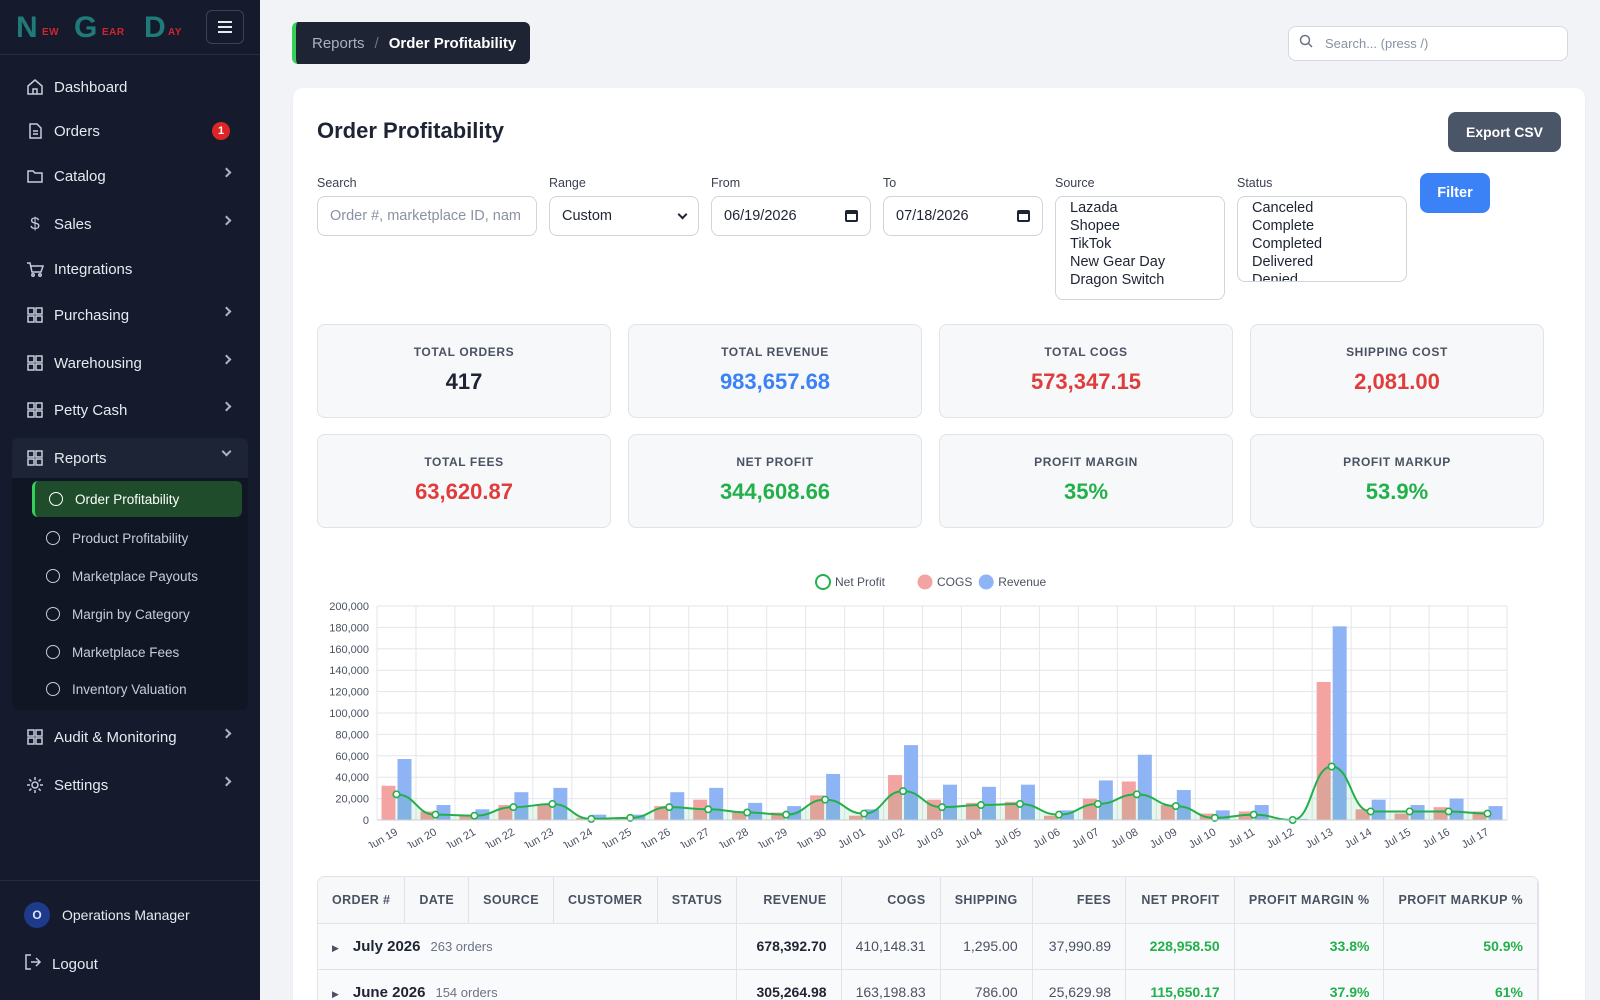 The height and width of the screenshot is (1000, 1600). I want to click on sidebar-item-petty-cash: Petty Cash, so click(130, 410).